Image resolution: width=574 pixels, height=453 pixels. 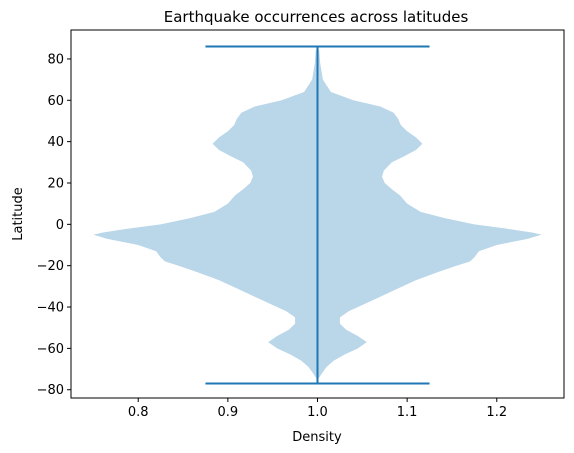 What do you see at coordinates (496, 412) in the screenshot?
I see `x-tick-label: 1.2` at bounding box center [496, 412].